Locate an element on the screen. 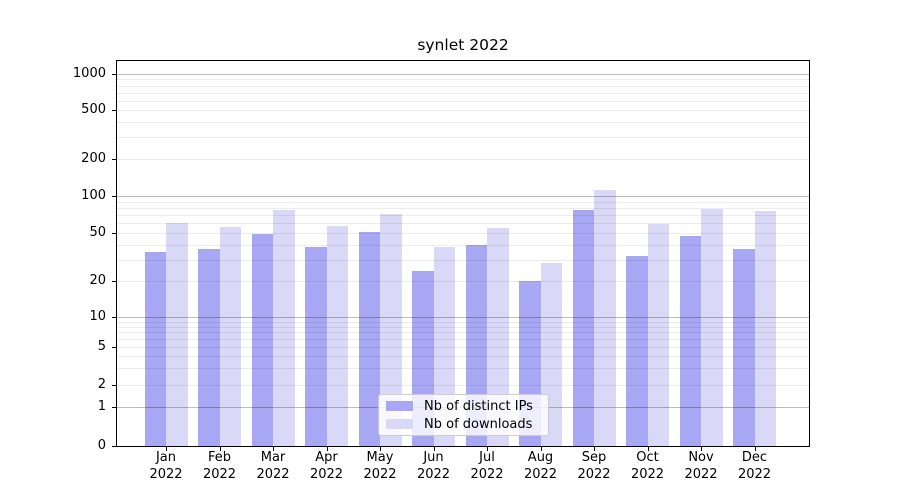 The width and height of the screenshot is (900, 500). bar-nb-of-downloads-dec is located at coordinates (765, 328).